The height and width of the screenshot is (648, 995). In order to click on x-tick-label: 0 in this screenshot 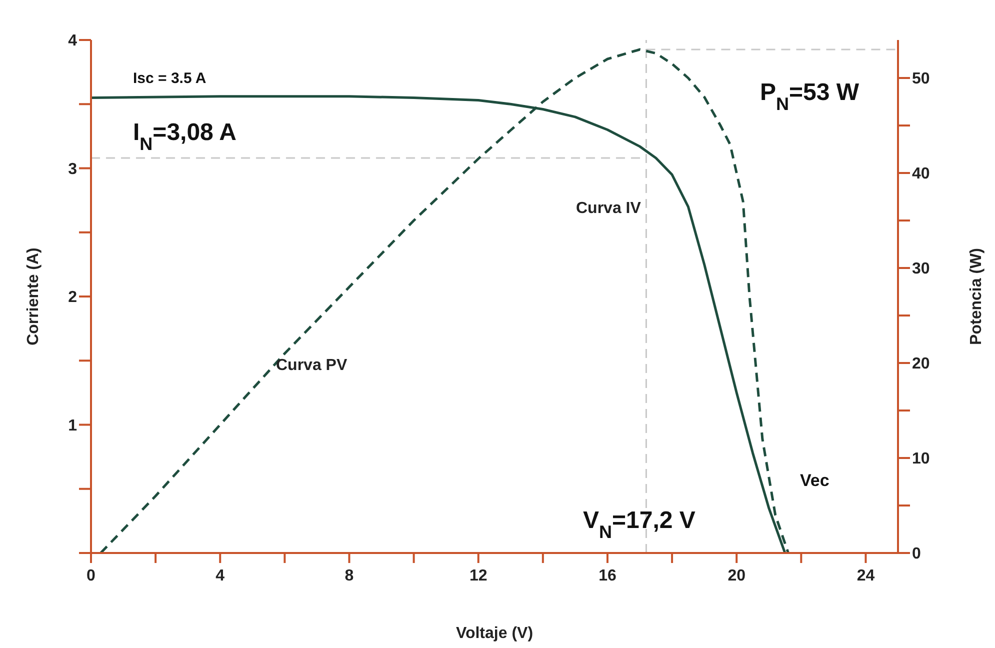, I will do `click(91, 575)`.